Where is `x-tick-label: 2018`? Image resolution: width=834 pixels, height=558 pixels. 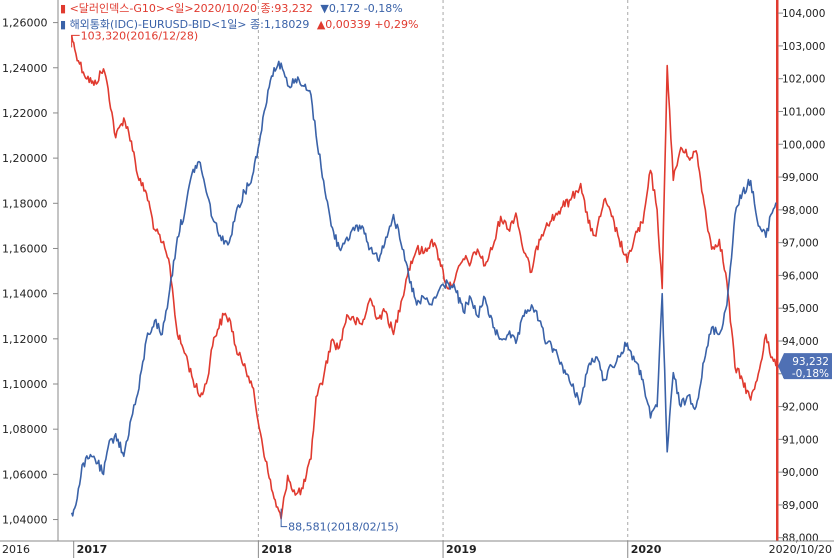
x-tick-label: 2018 is located at coordinates (276, 549).